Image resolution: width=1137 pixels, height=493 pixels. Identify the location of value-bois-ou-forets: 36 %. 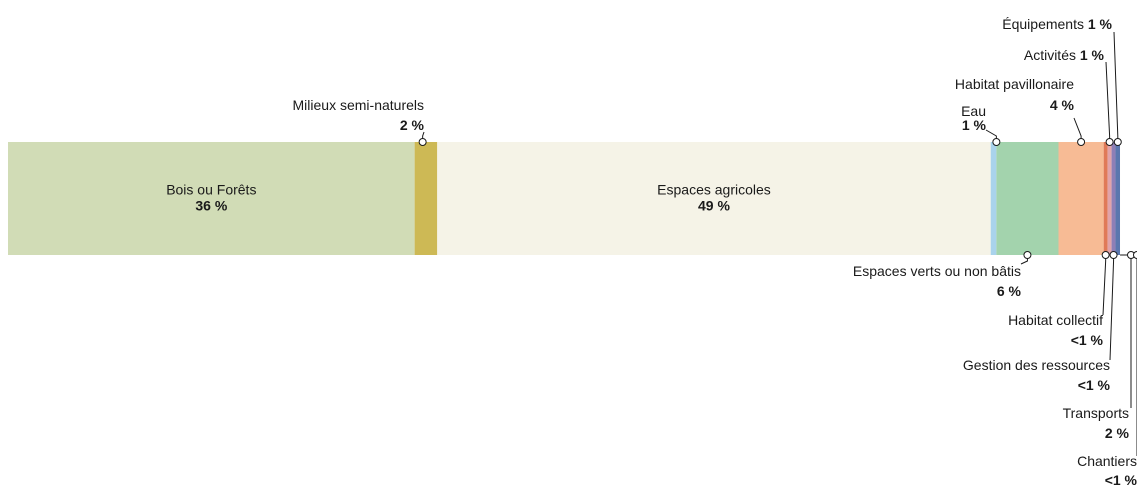
(211, 206).